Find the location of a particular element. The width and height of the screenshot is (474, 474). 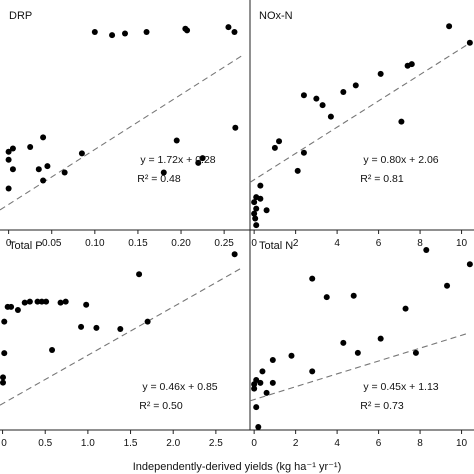

panel-label-nox-n: NOx-N is located at coordinates (276, 16).